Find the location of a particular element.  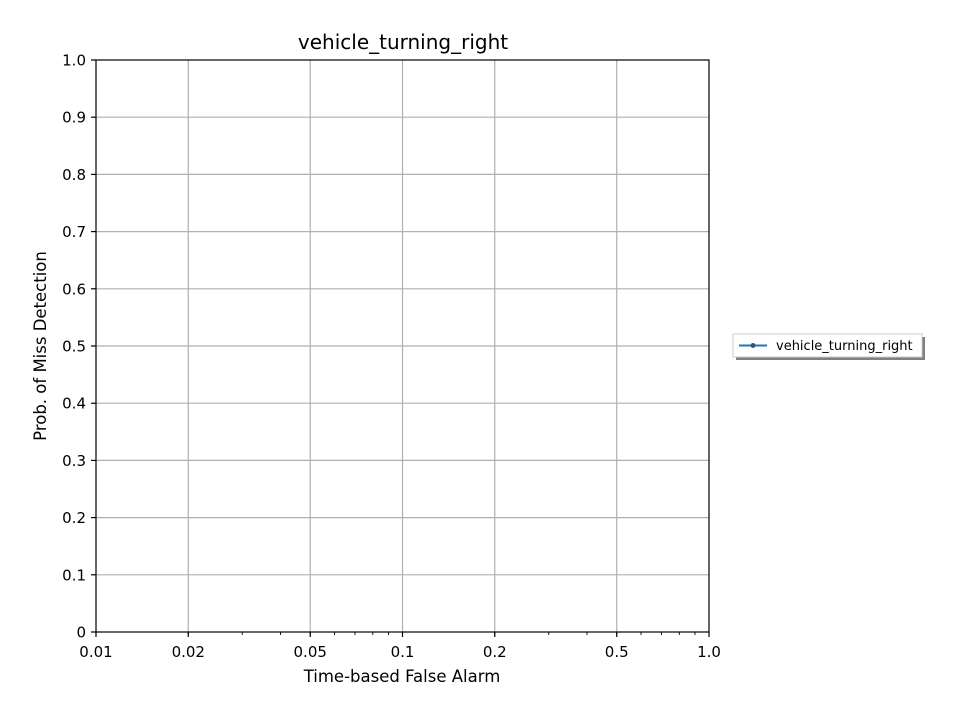

legend-label: vehicle_turning_right is located at coordinates (844, 346).